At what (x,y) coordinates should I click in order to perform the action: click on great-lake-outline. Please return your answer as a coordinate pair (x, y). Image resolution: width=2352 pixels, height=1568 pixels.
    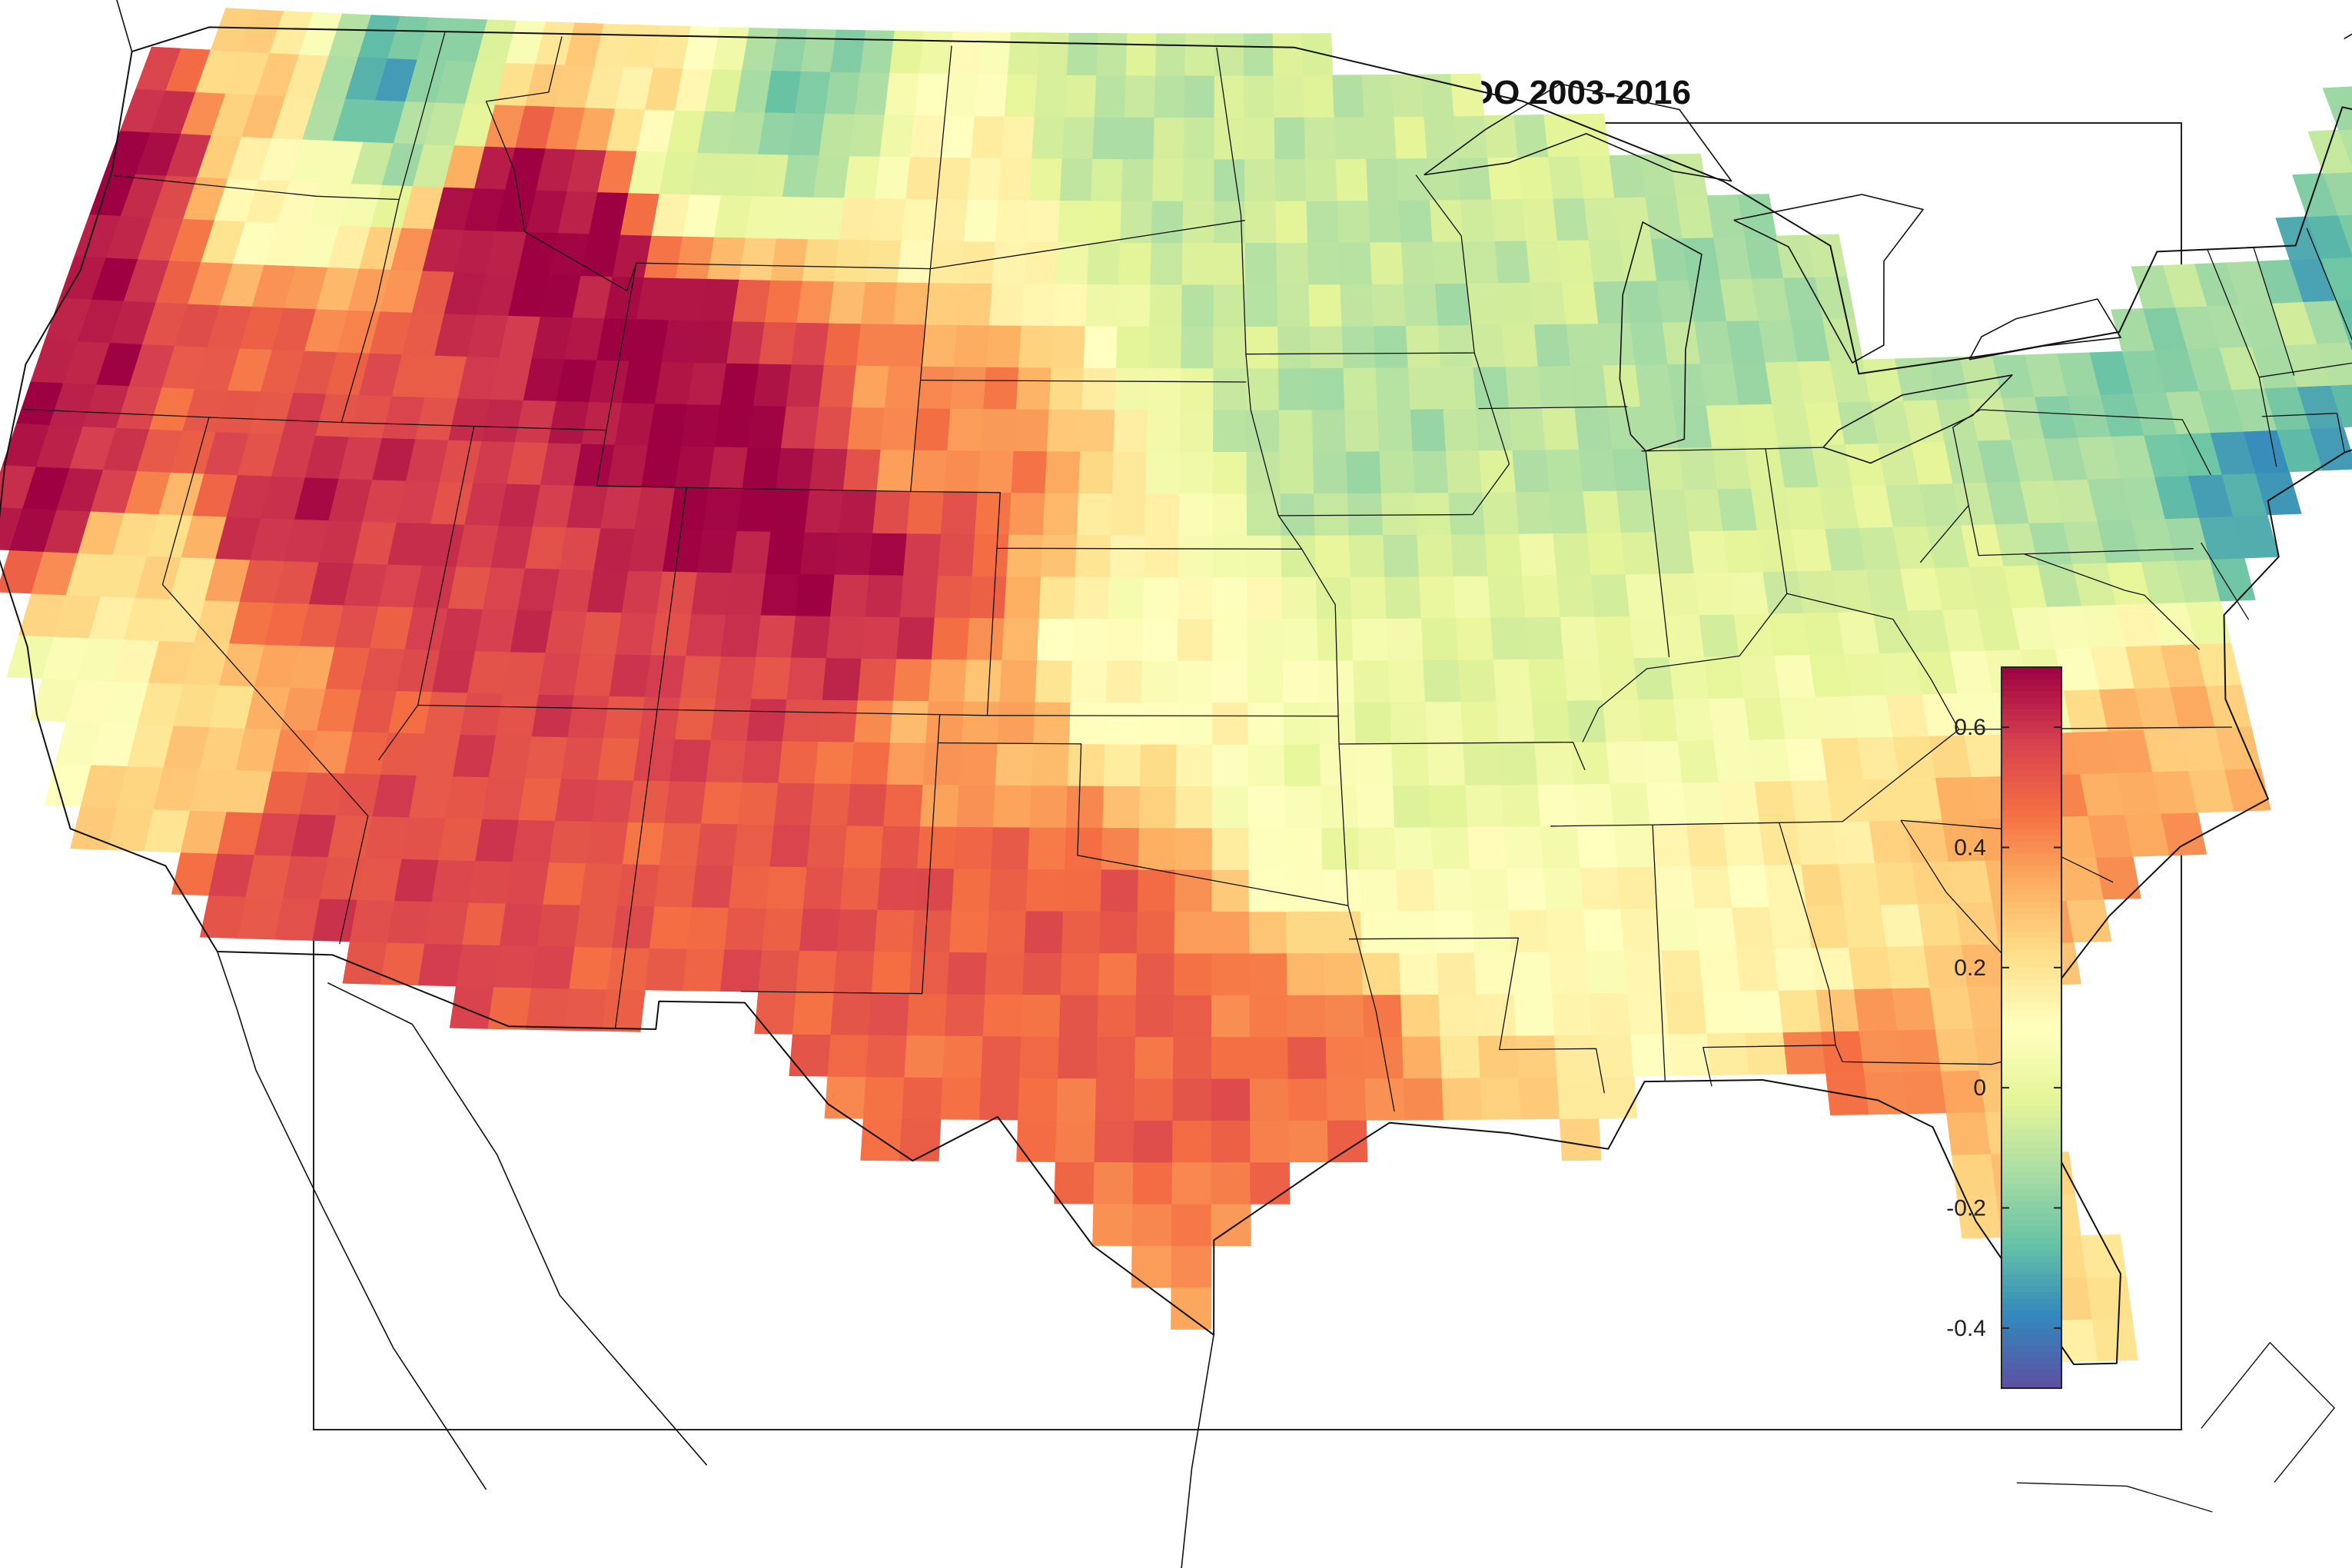
    Looking at the image, I should click on (1577, 132).